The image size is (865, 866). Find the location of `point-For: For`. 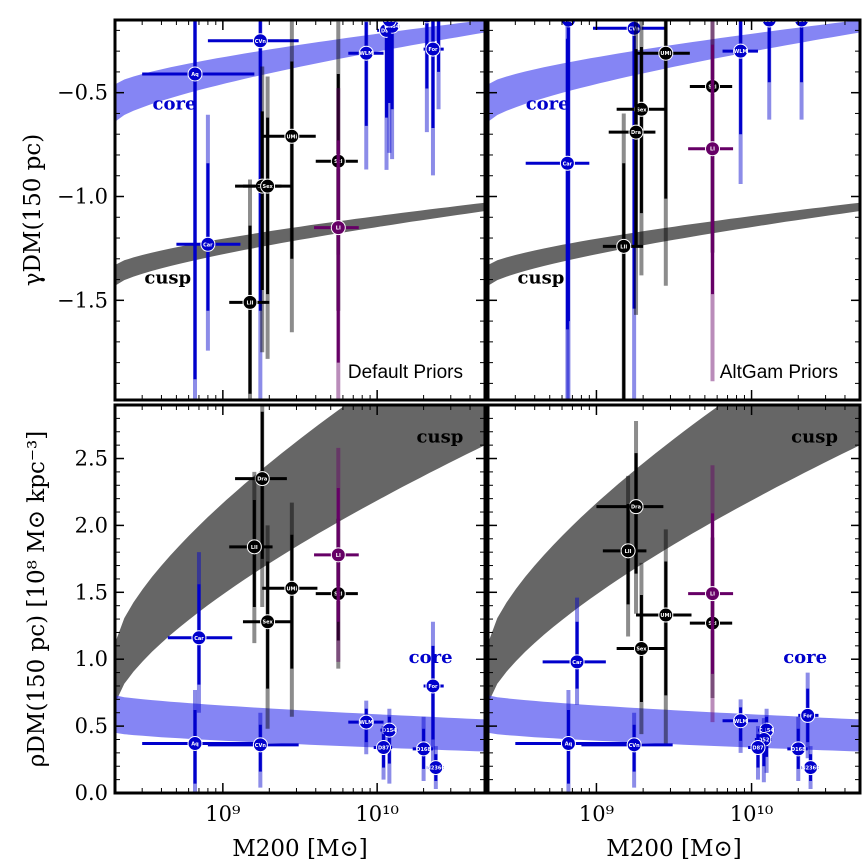

point-For: For is located at coordinates (808, 715).